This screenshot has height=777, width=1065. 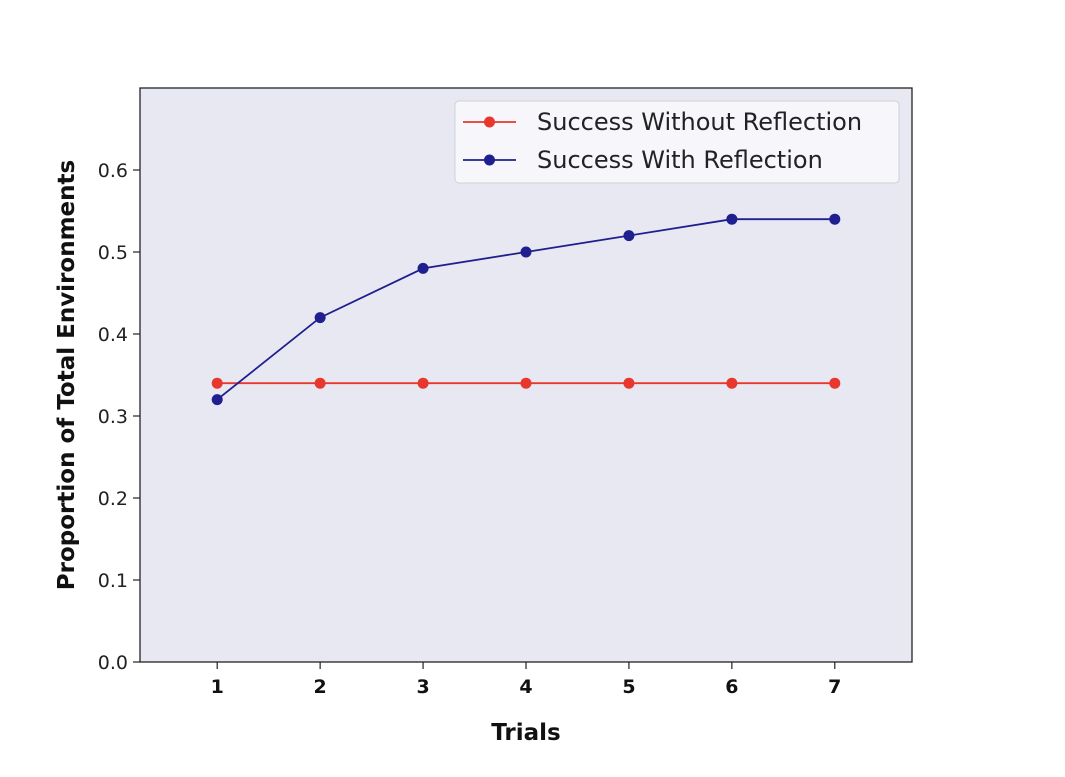 I want to click on series-points, so click(x=526, y=309).